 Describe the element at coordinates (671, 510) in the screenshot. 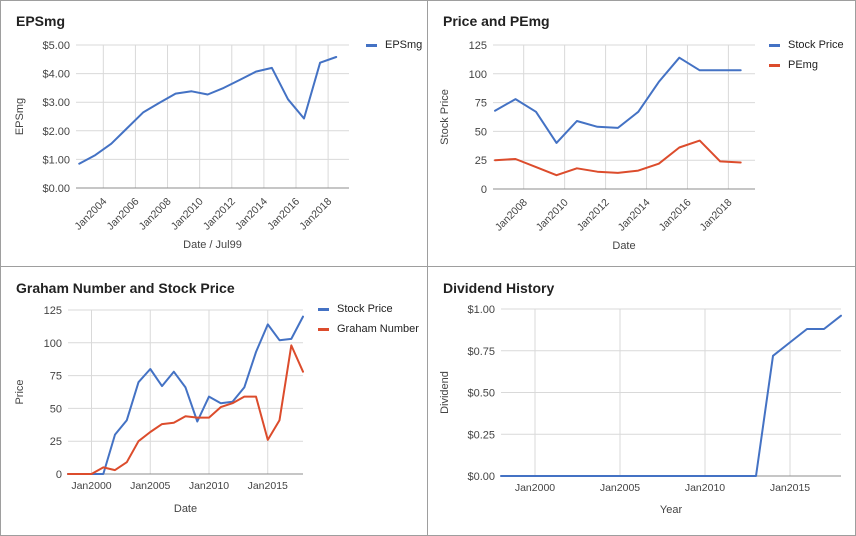

I see `x-axis-title: Year` at that location.